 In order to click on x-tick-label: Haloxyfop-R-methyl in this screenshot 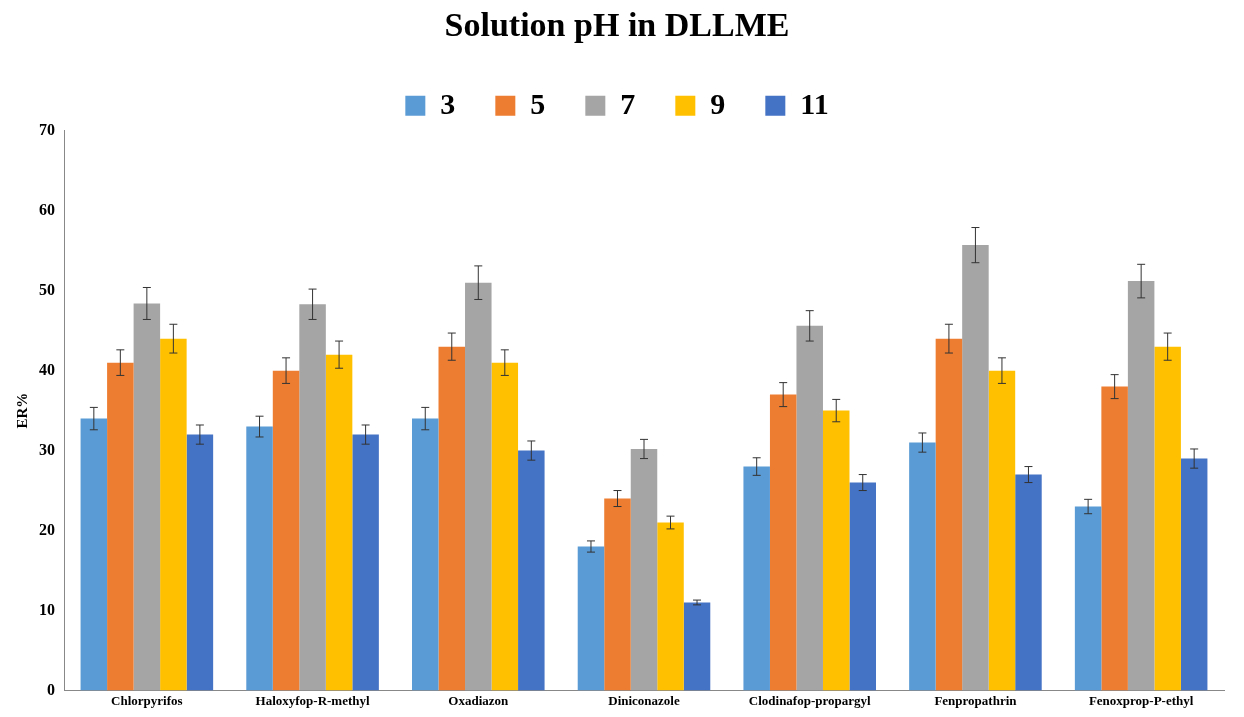, I will do `click(312, 700)`.